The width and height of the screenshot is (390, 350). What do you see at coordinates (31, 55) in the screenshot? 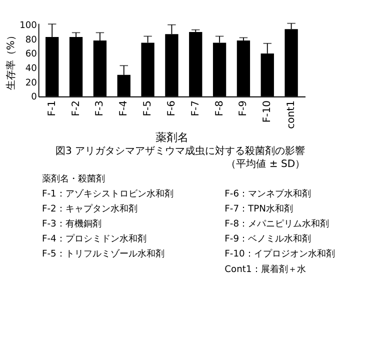
I see `y-tick-label: 60` at bounding box center [31, 55].